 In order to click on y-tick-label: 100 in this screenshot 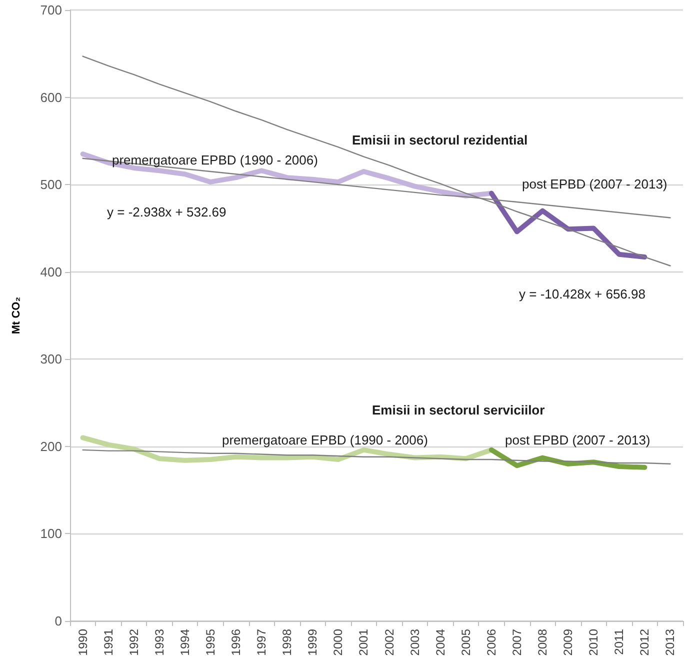, I will do `click(51, 534)`.